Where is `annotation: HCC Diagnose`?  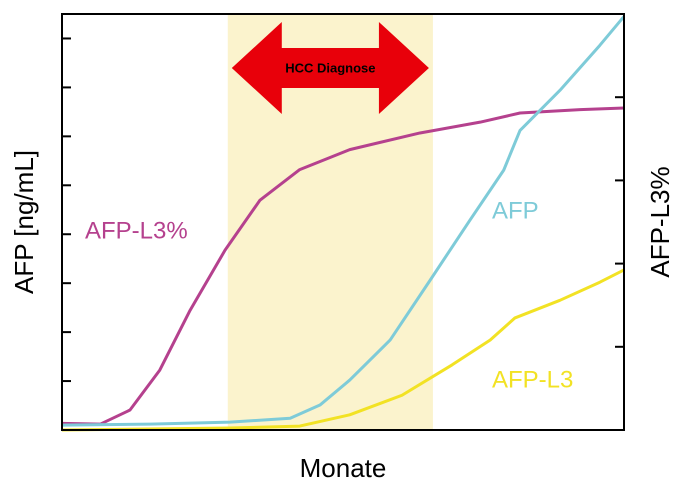
annotation: HCC Diagnose is located at coordinates (330, 67).